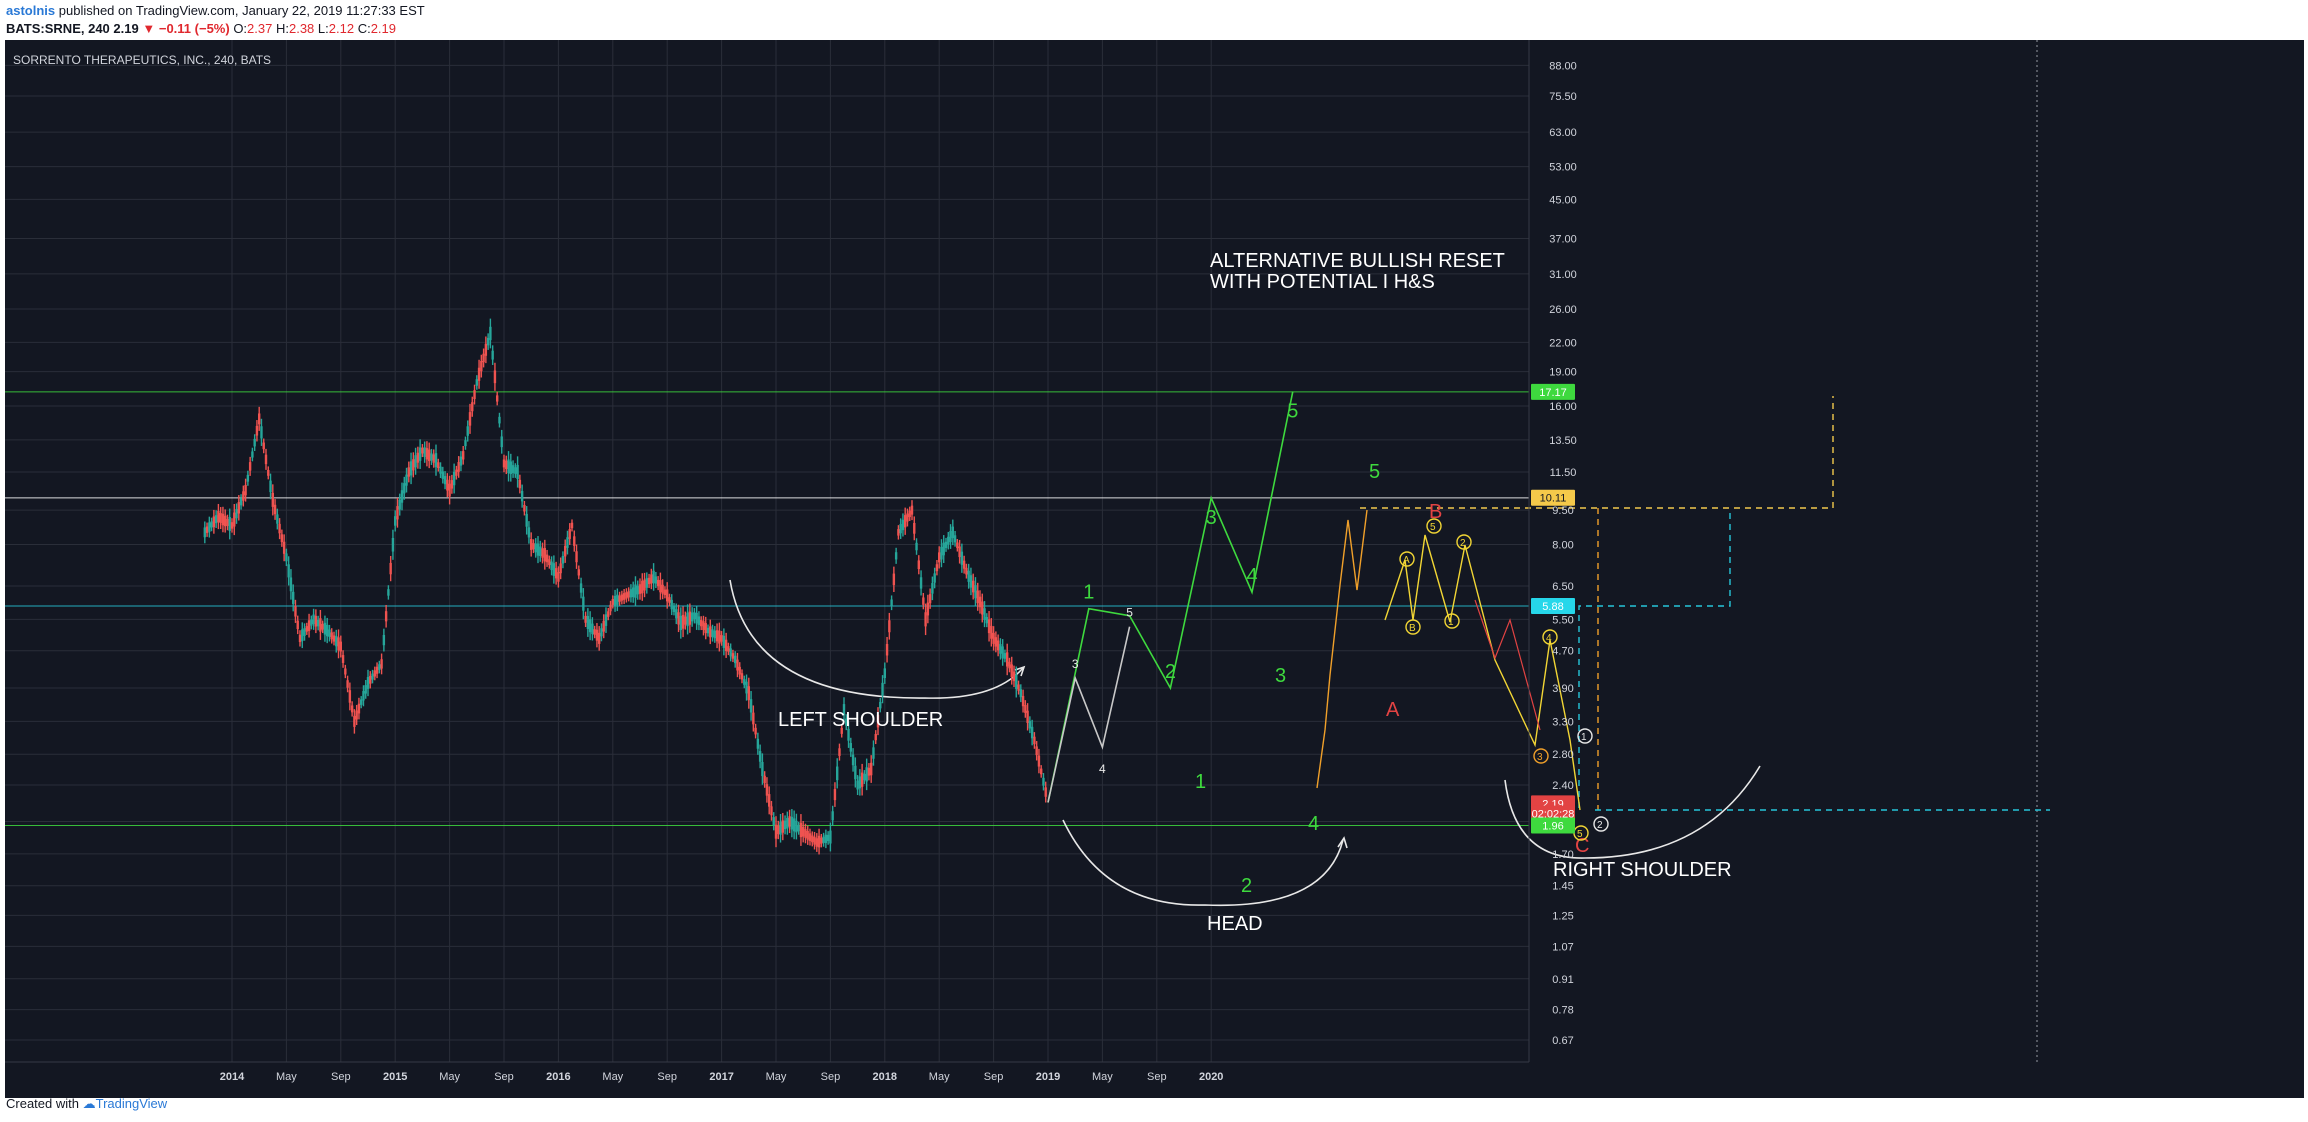 This screenshot has height=1122, width=2308. What do you see at coordinates (1563, 133) in the screenshot?
I see `price-tick-label: 63.00` at bounding box center [1563, 133].